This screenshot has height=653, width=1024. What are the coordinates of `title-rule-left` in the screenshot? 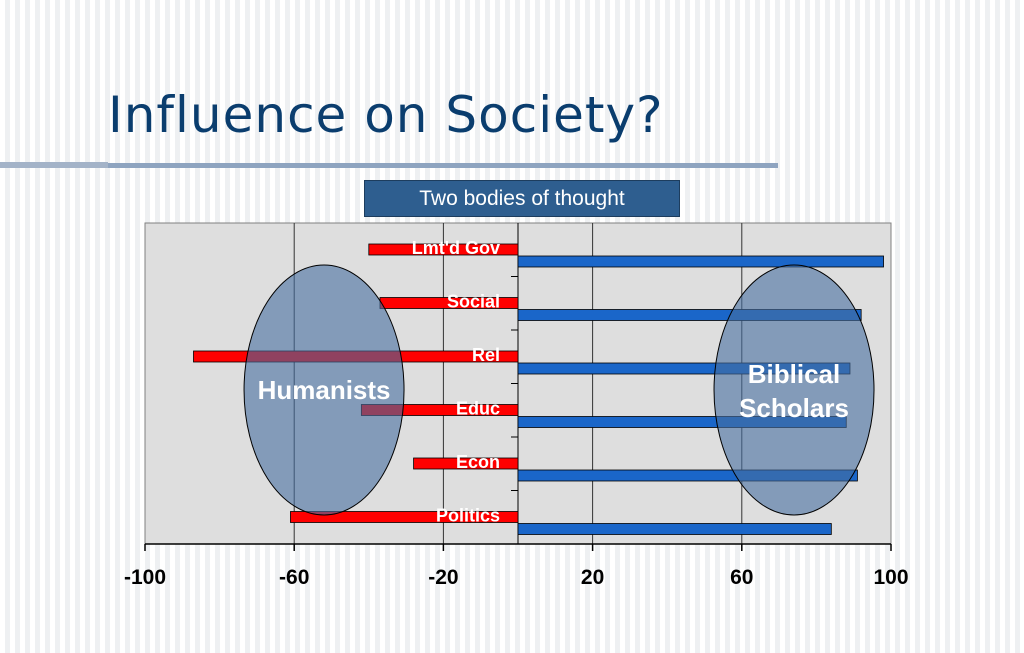 It's located at (54, 165).